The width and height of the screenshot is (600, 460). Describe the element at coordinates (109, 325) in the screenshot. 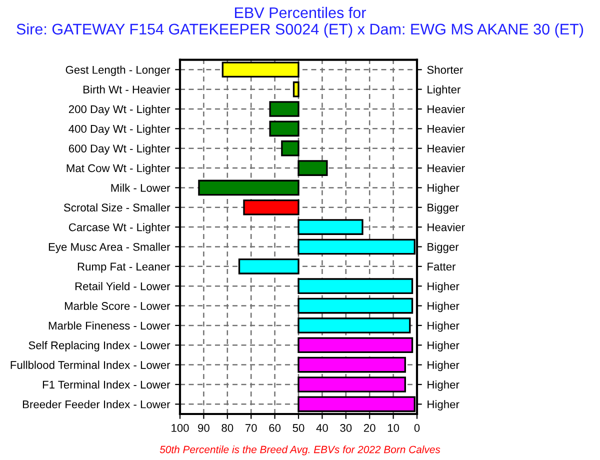

I see `y-tick-label: Marble Fineness - Lower` at that location.